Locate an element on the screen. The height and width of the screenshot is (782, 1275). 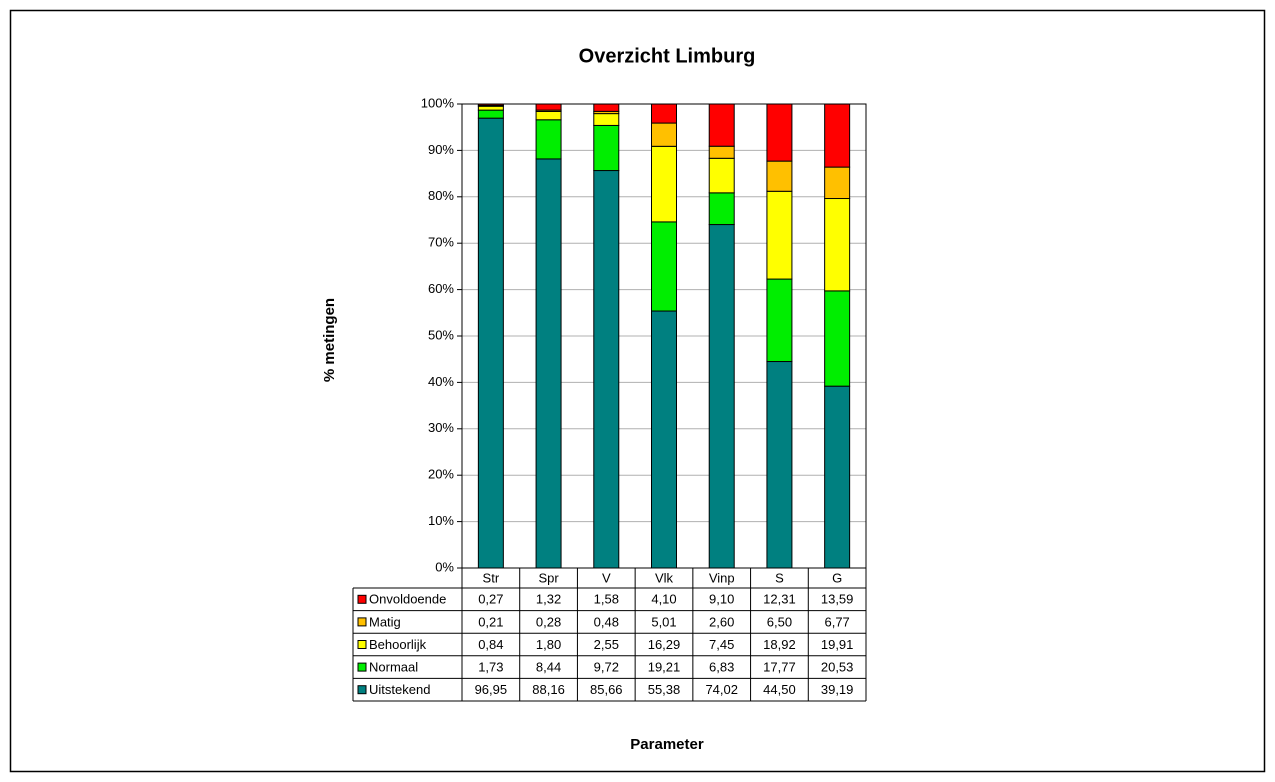
table-value: 13,59 is located at coordinates (837, 599).